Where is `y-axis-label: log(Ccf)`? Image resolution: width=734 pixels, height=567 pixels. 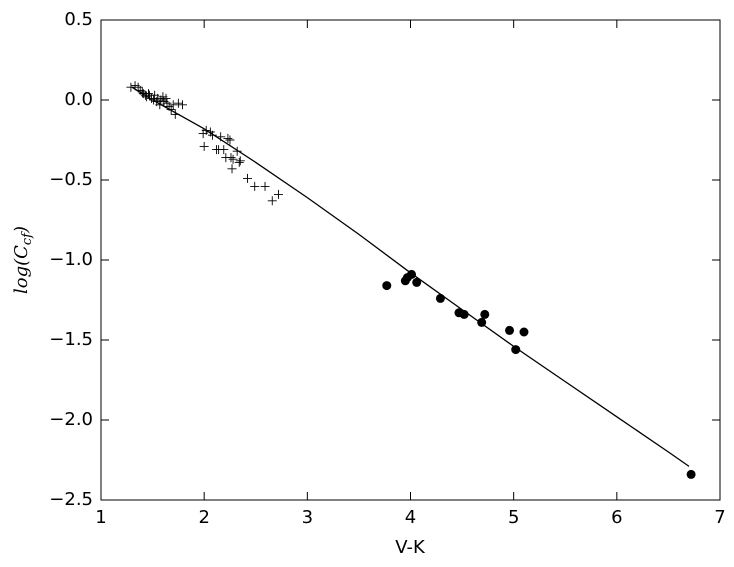 y-axis-label: log(Ccf) is located at coordinates (23, 260).